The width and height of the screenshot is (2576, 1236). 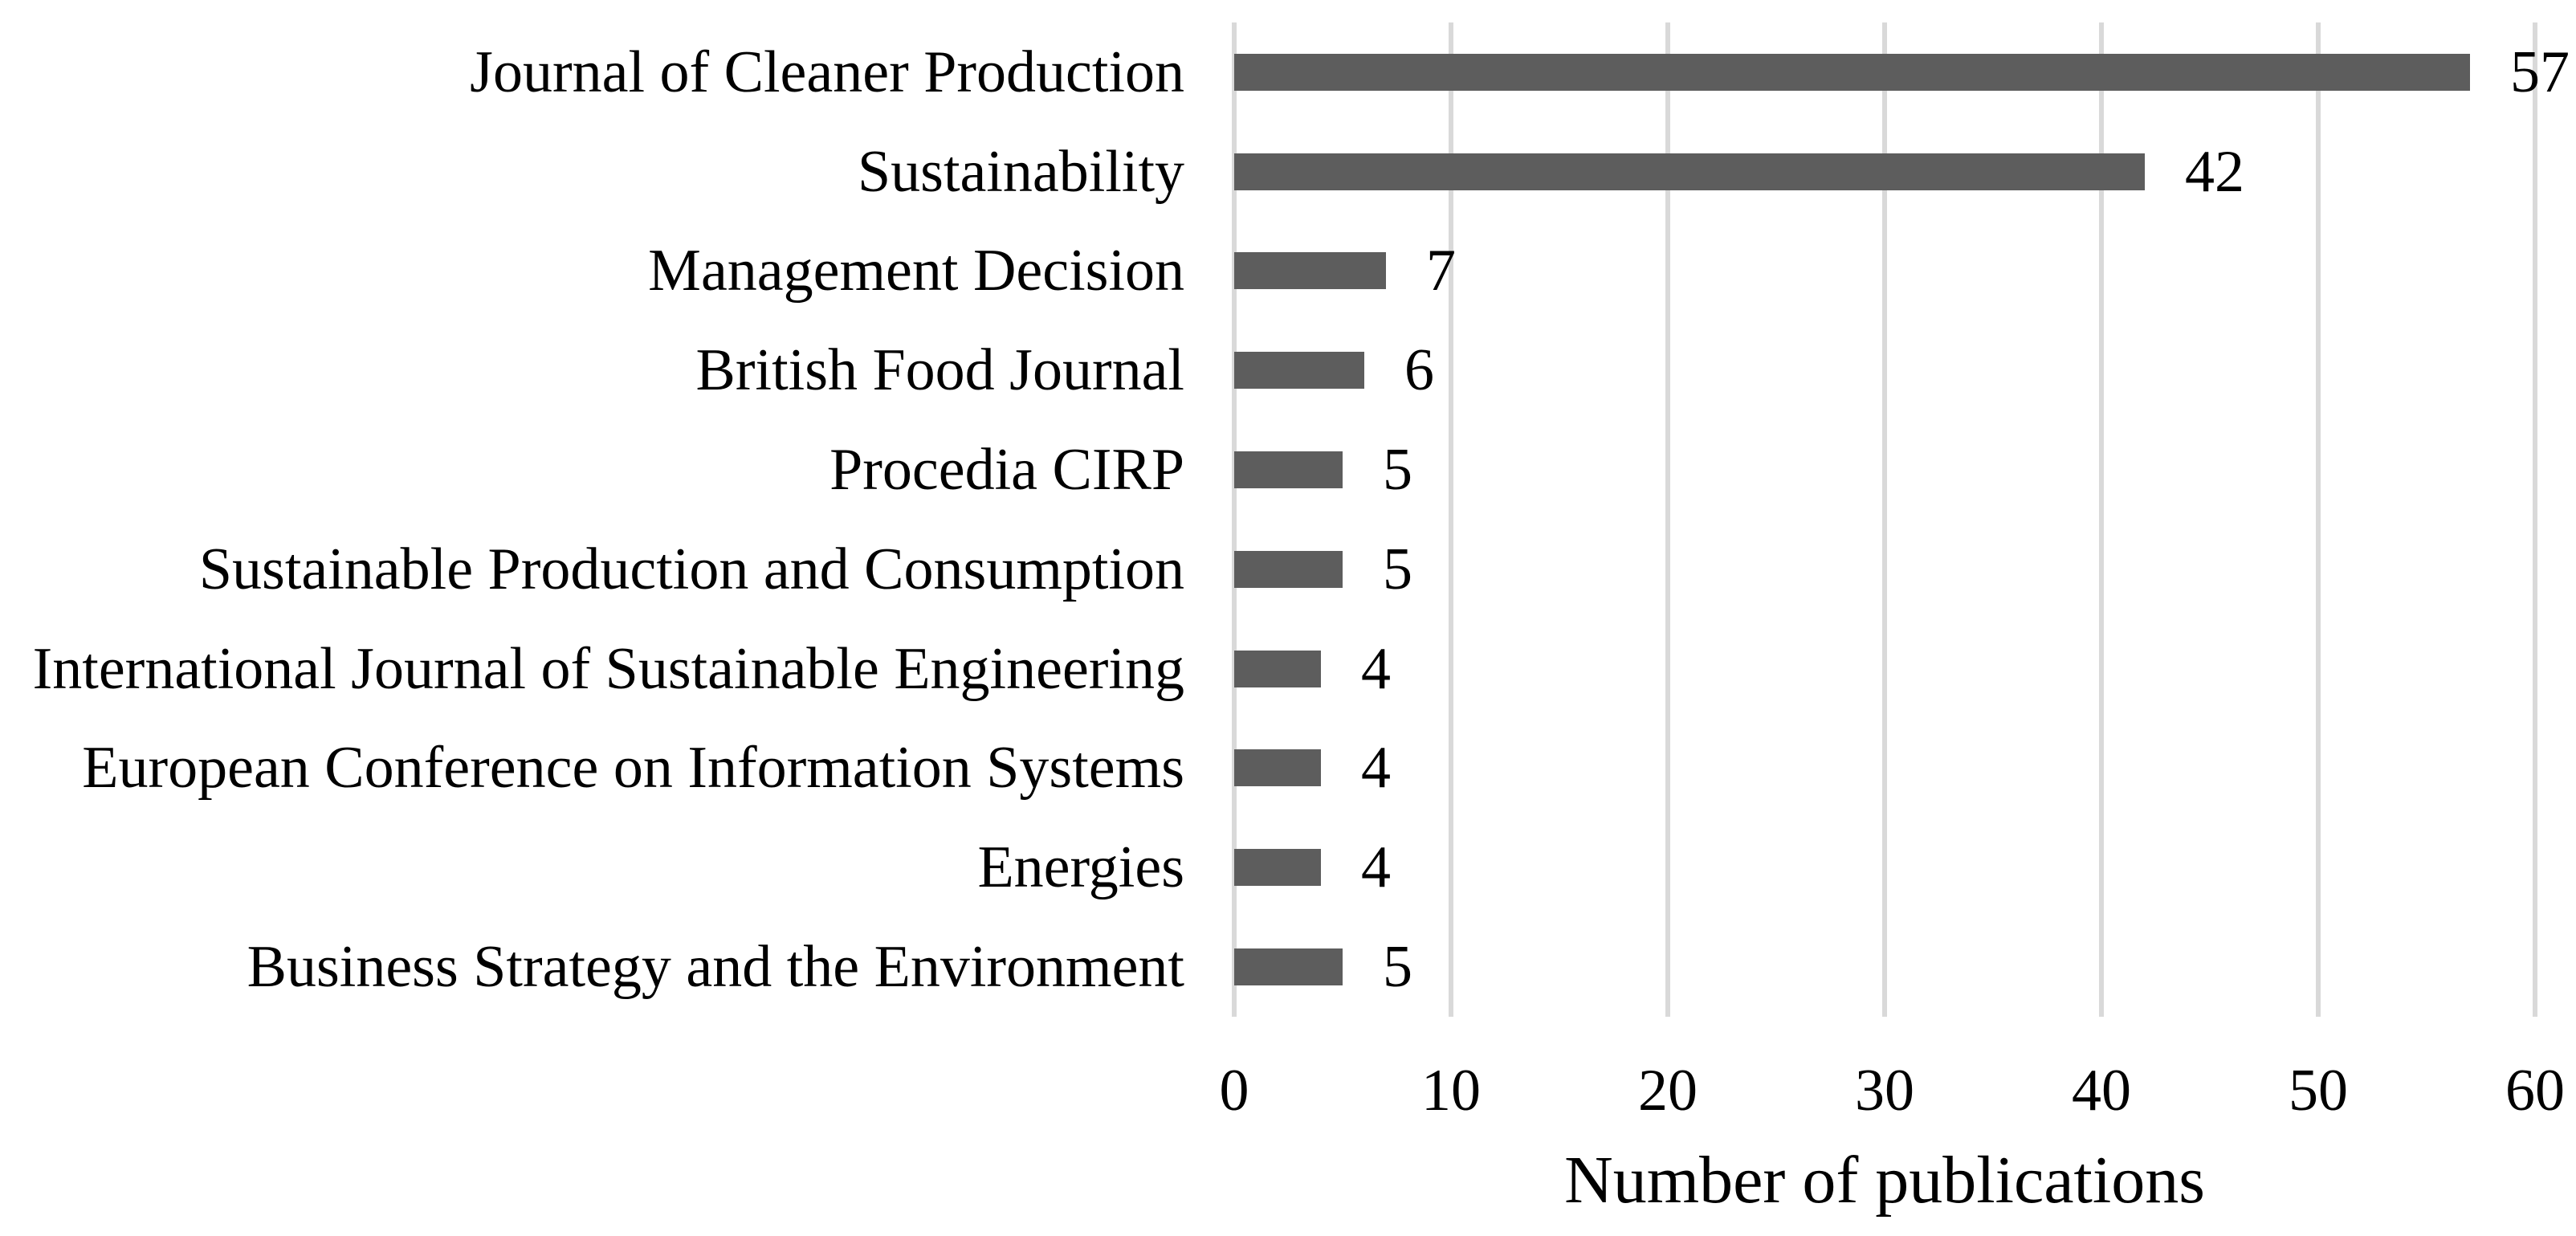 What do you see at coordinates (1234, 1091) in the screenshot?
I see `x-tick-label: 0` at bounding box center [1234, 1091].